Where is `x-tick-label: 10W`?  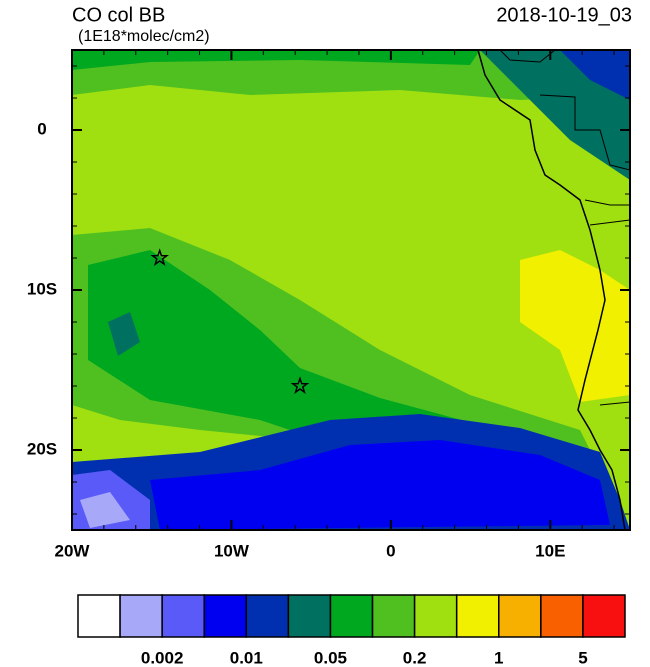
x-tick-label: 10W is located at coordinates (232, 550).